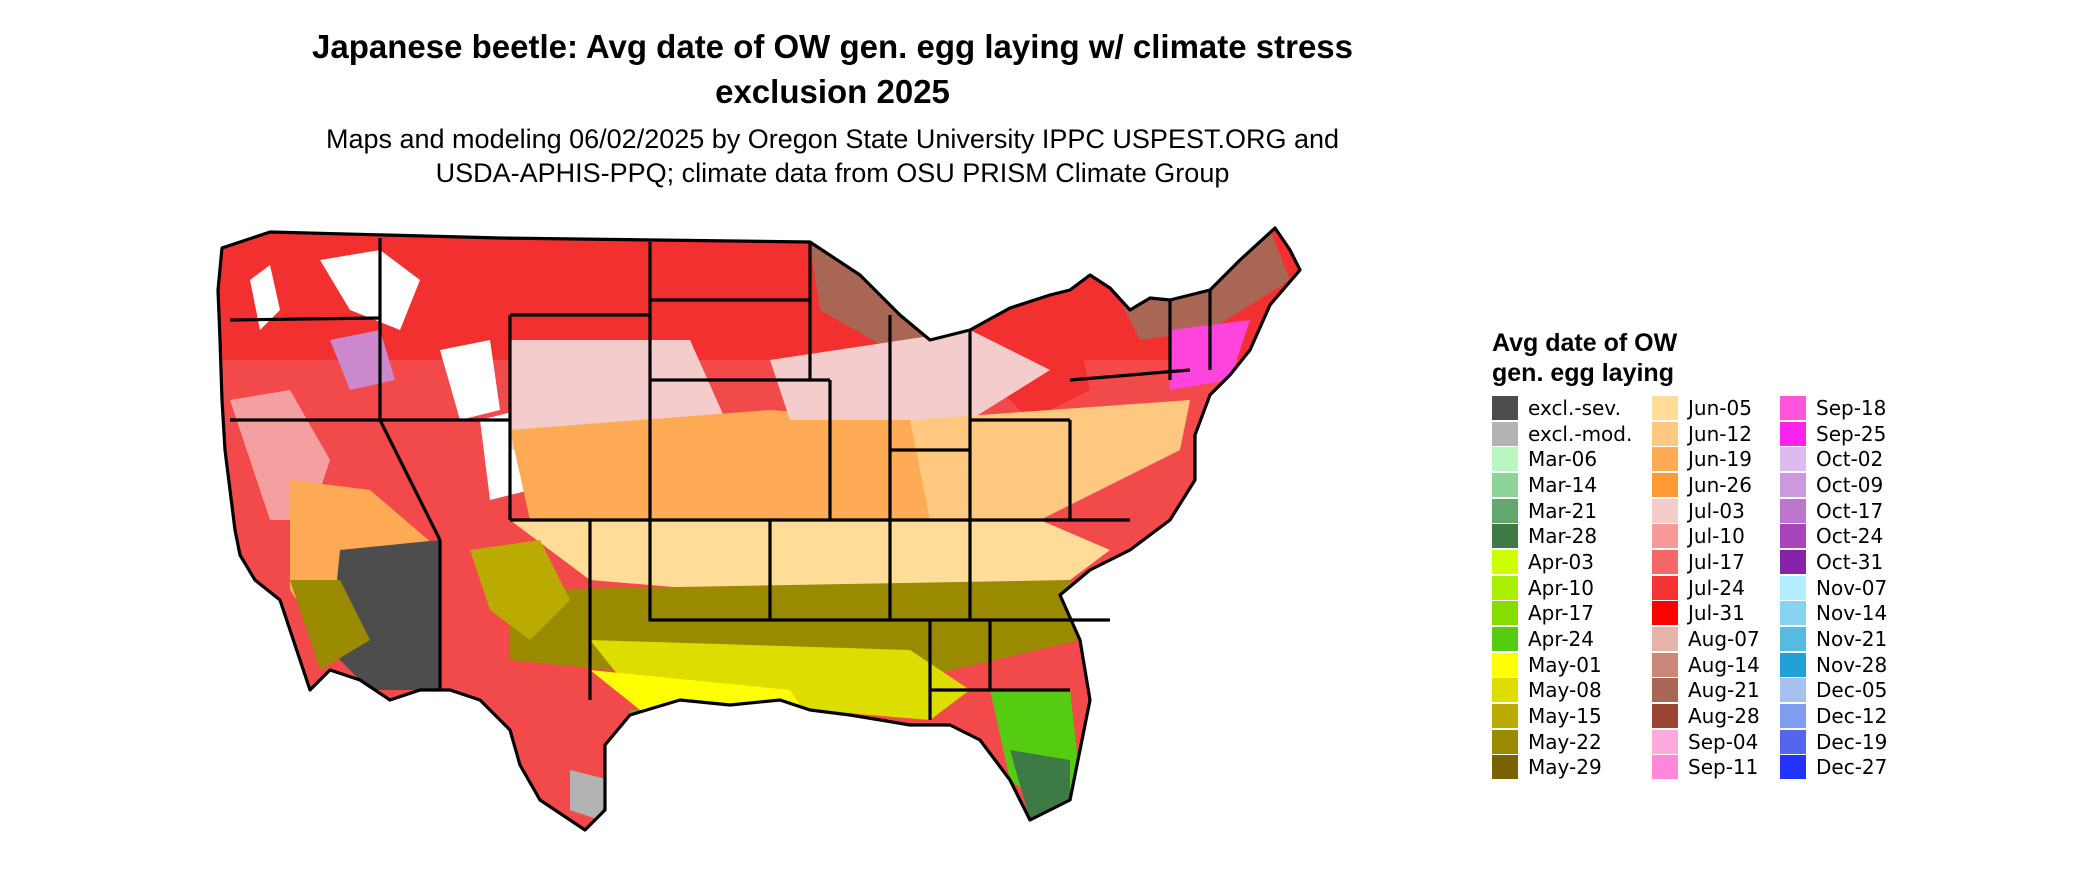 The height and width of the screenshot is (892, 2100). I want to click on legend-item: Jul-24, so click(1706, 588).